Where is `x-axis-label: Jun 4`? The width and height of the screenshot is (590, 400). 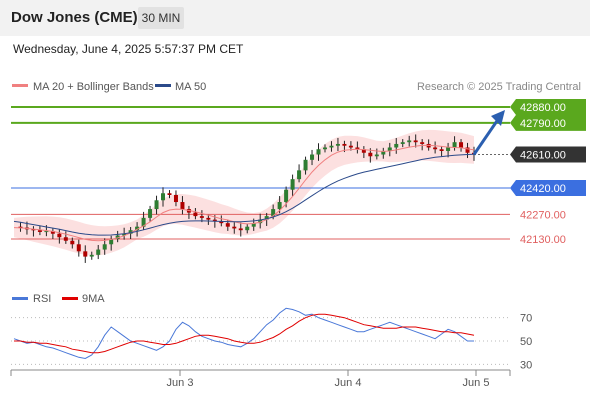 x-axis-label: Jun 4 is located at coordinates (348, 383).